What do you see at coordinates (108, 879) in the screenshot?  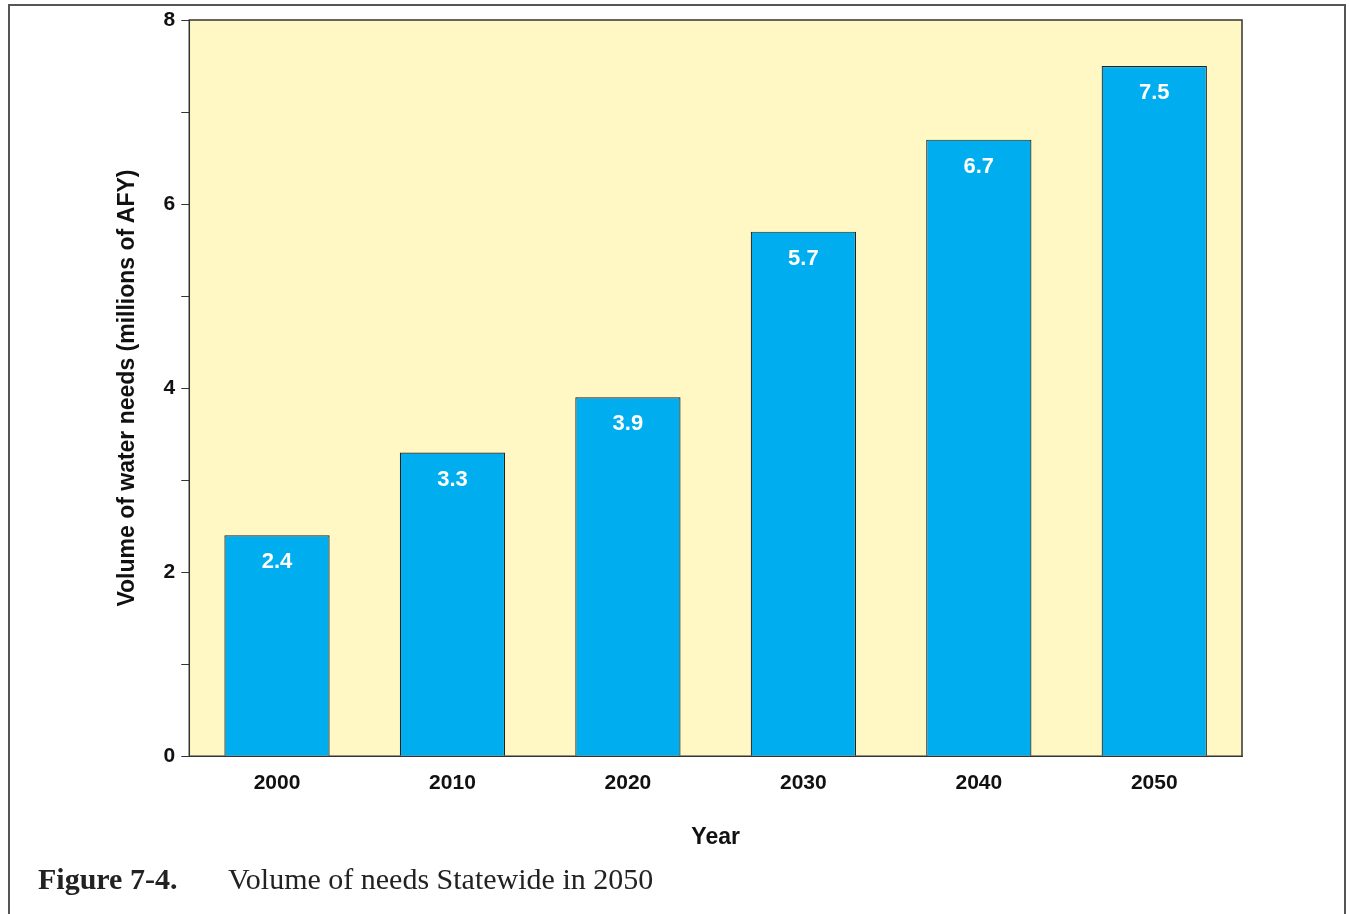 I see `caption: Figure 7-4.` at bounding box center [108, 879].